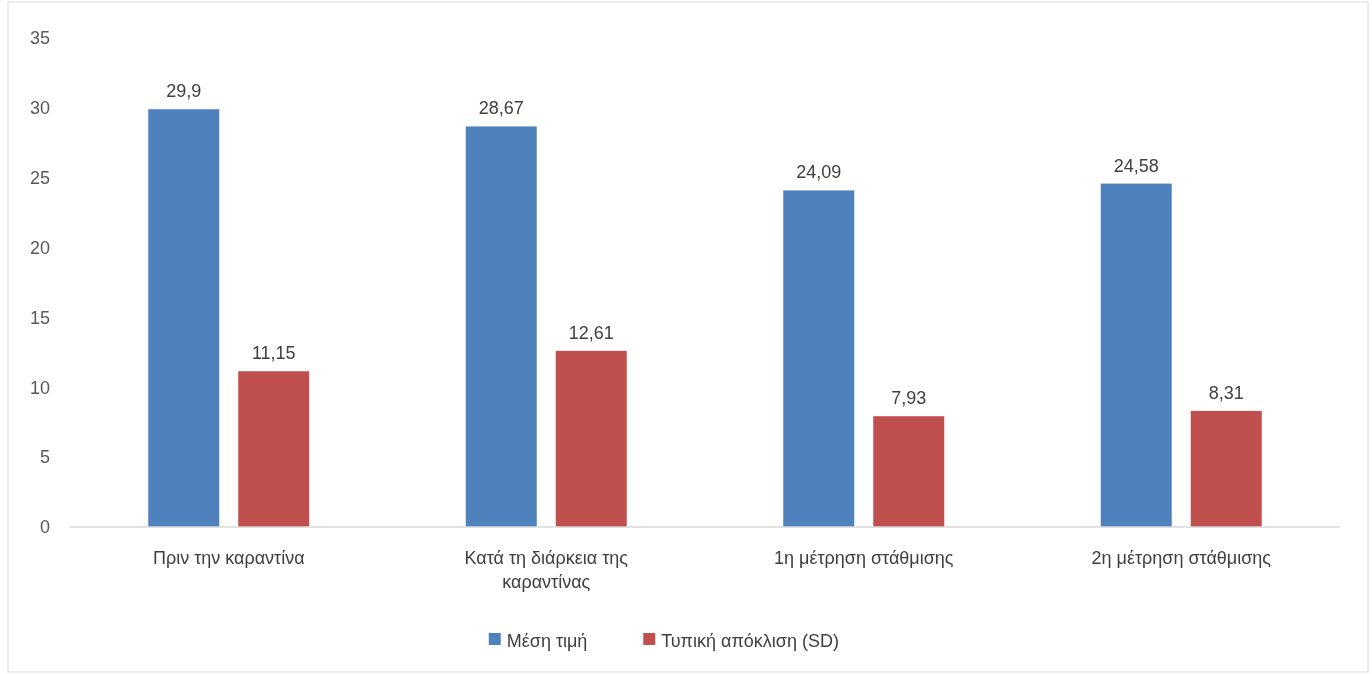 This screenshot has width=1372, height=674. I want to click on x-tick-label: Πριν την καραντίνα, so click(228, 558).